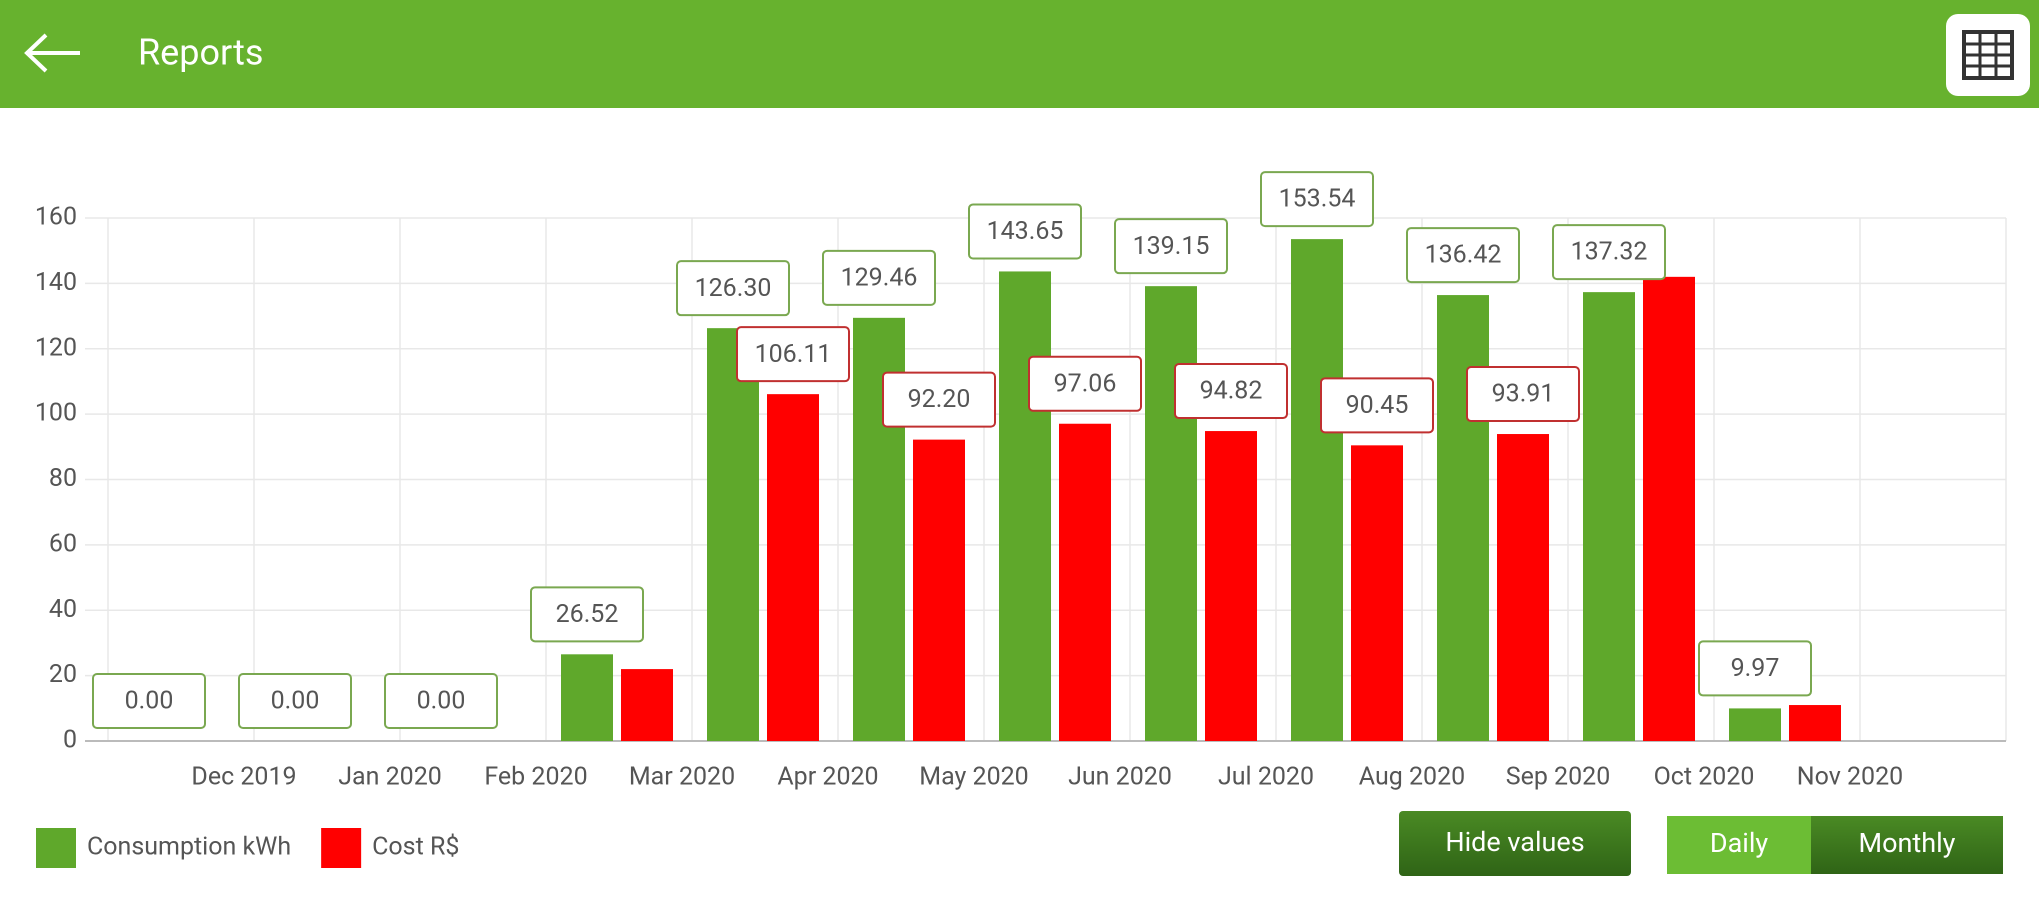 The height and width of the screenshot is (900, 2039). Describe the element at coordinates (56, 282) in the screenshot. I see `y-tick-label: 140` at that location.